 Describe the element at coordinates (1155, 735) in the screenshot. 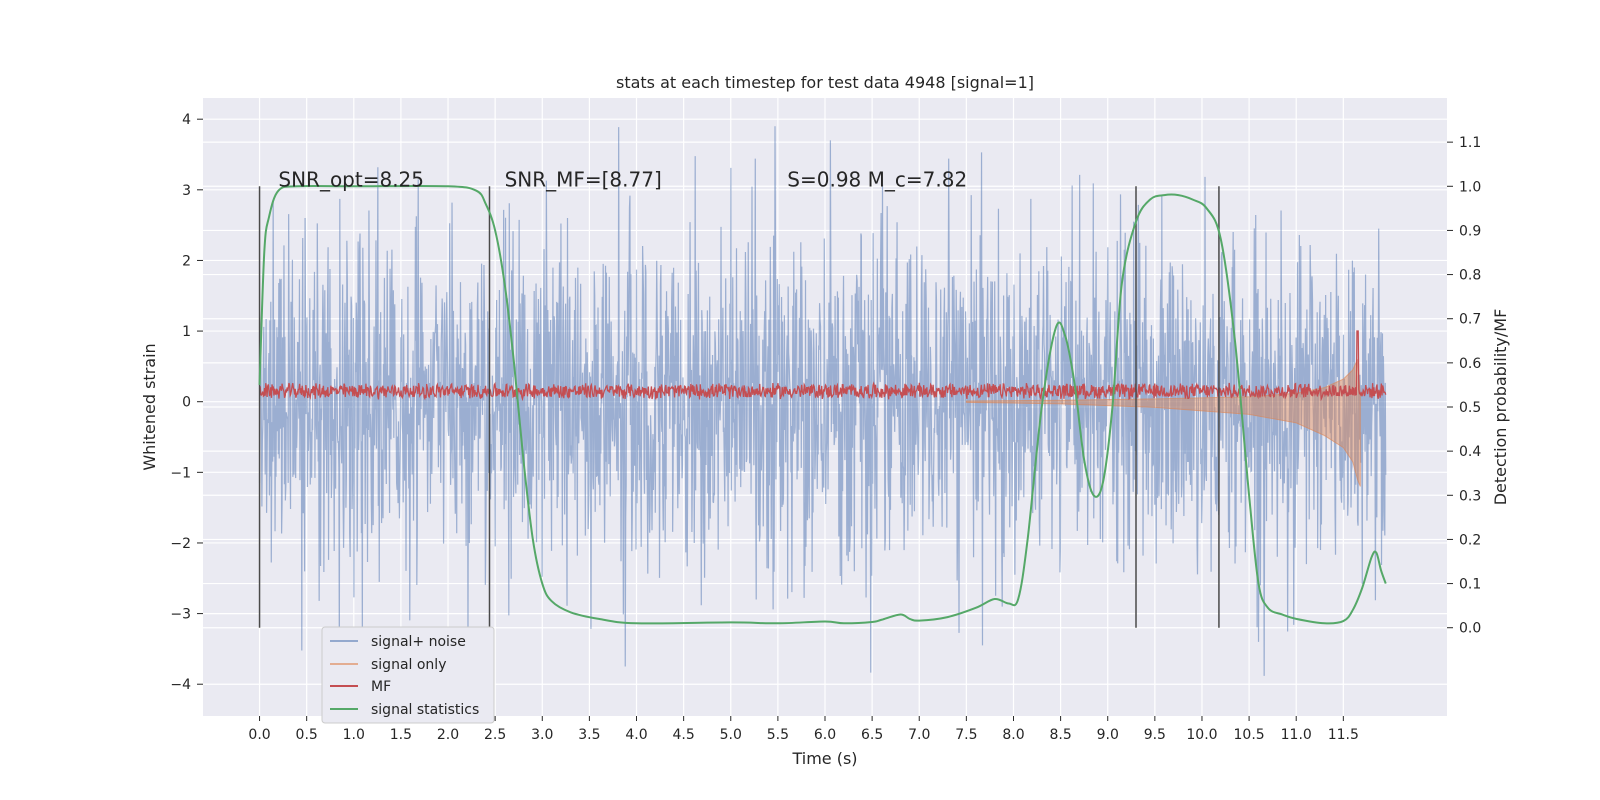

I see `x-tick-label: 9.5` at that location.